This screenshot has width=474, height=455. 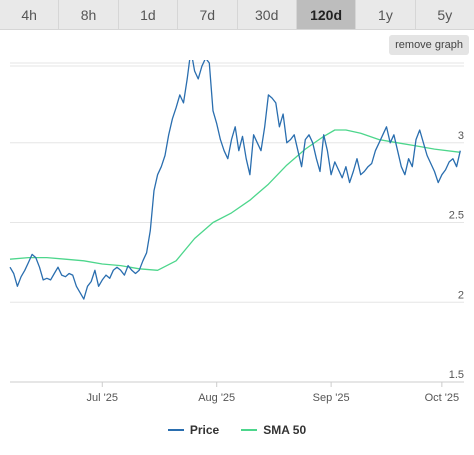 I want to click on timeframe-tabs: 4h 8h 1d 7d 30d 120d 1y 5y, so click(x=237, y=15).